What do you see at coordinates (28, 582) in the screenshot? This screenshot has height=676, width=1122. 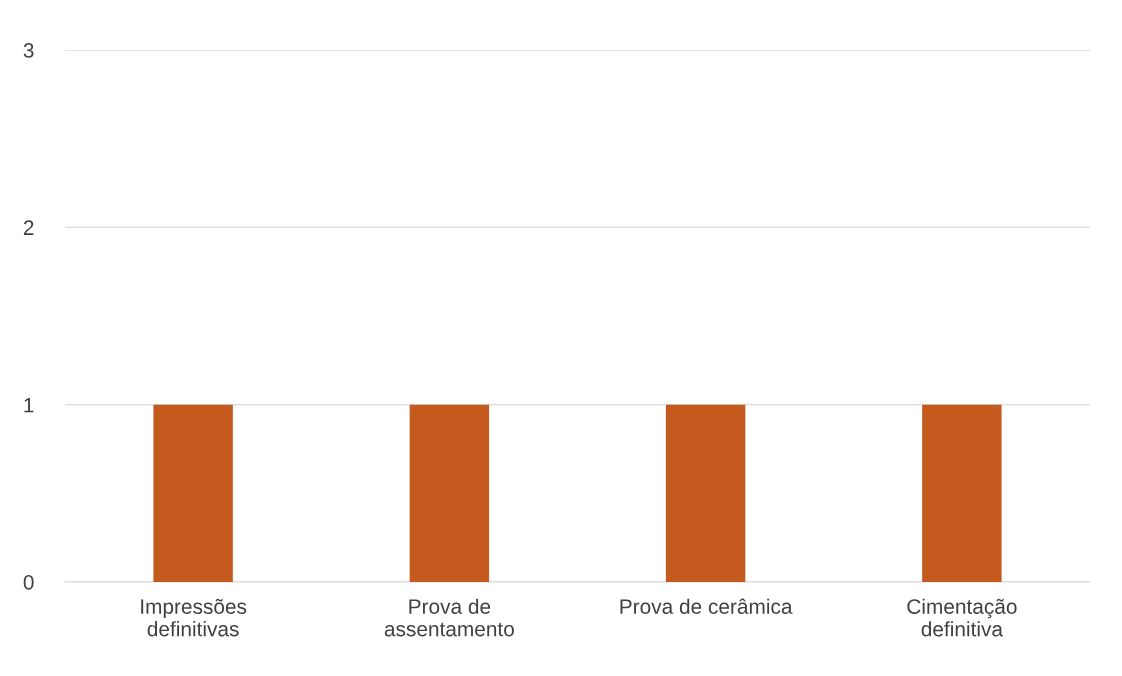 I see `y-tick-label: 0` at bounding box center [28, 582].